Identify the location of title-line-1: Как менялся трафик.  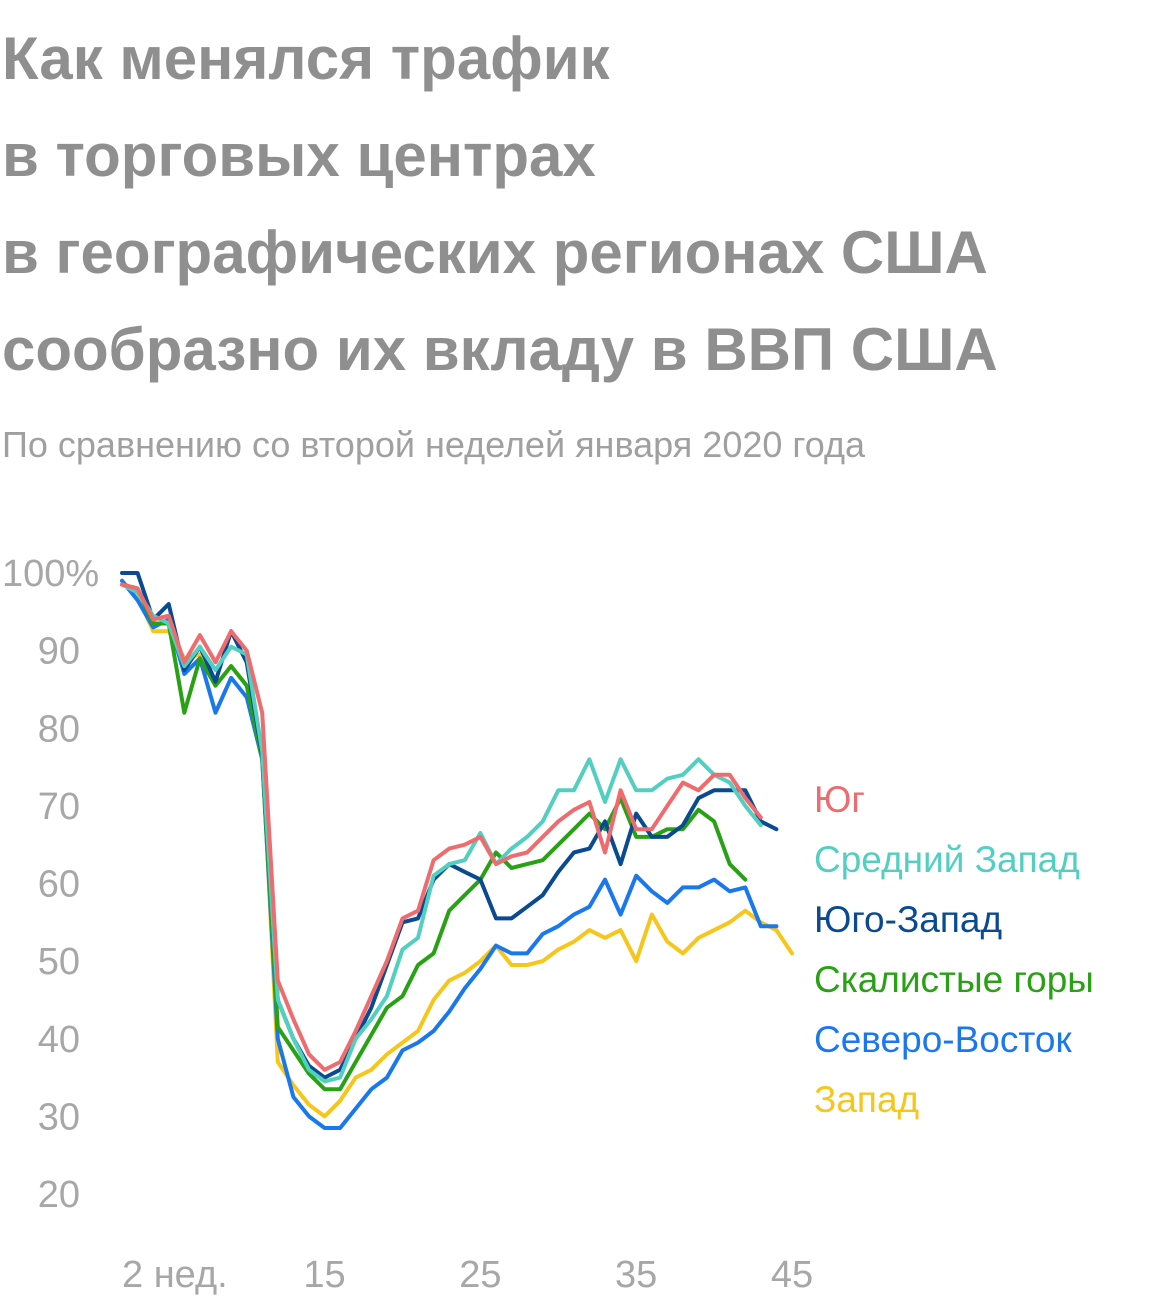
(306, 58).